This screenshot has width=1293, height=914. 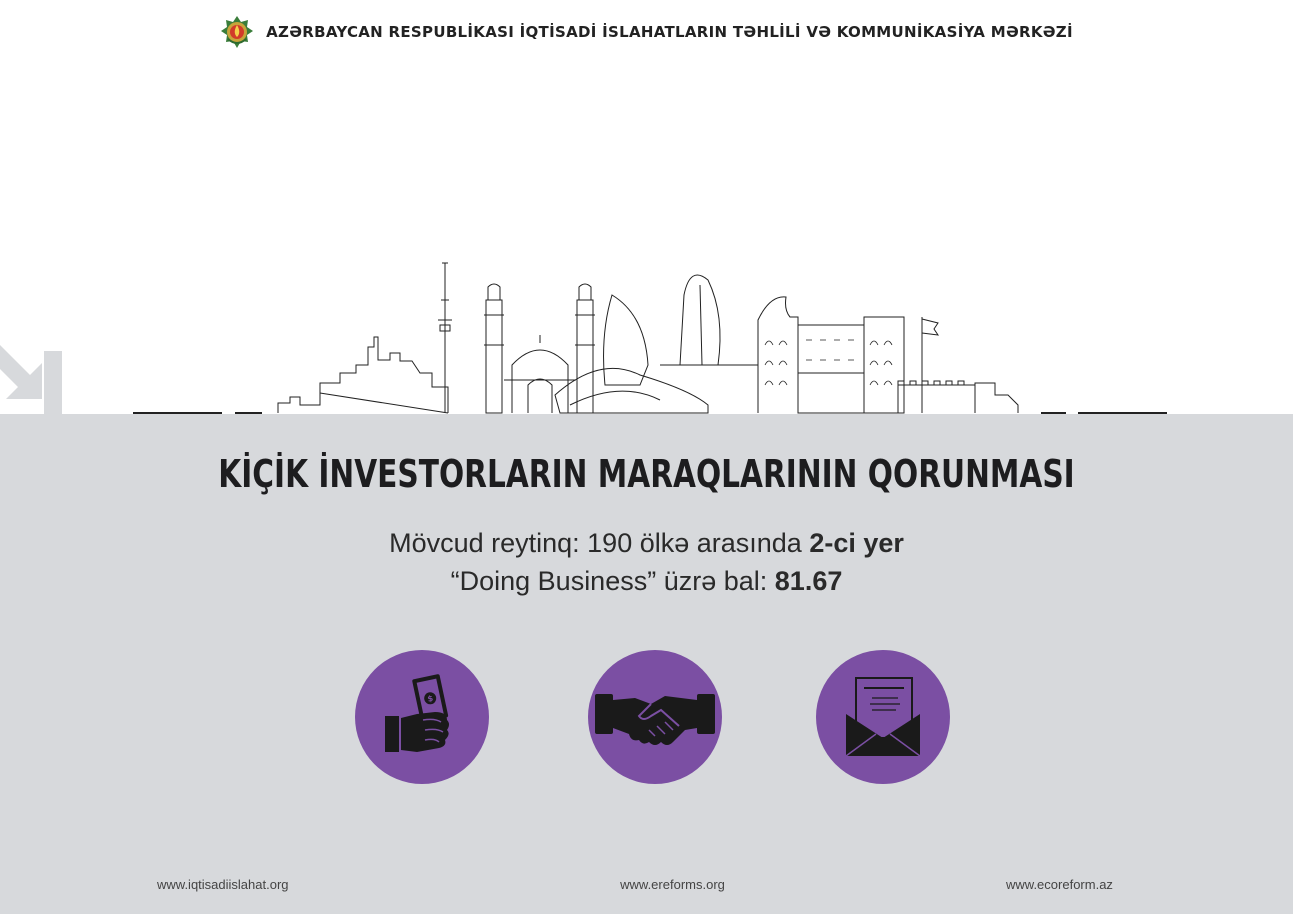 I want to click on hand-with-money-icon: $, so click(x=417, y=713).